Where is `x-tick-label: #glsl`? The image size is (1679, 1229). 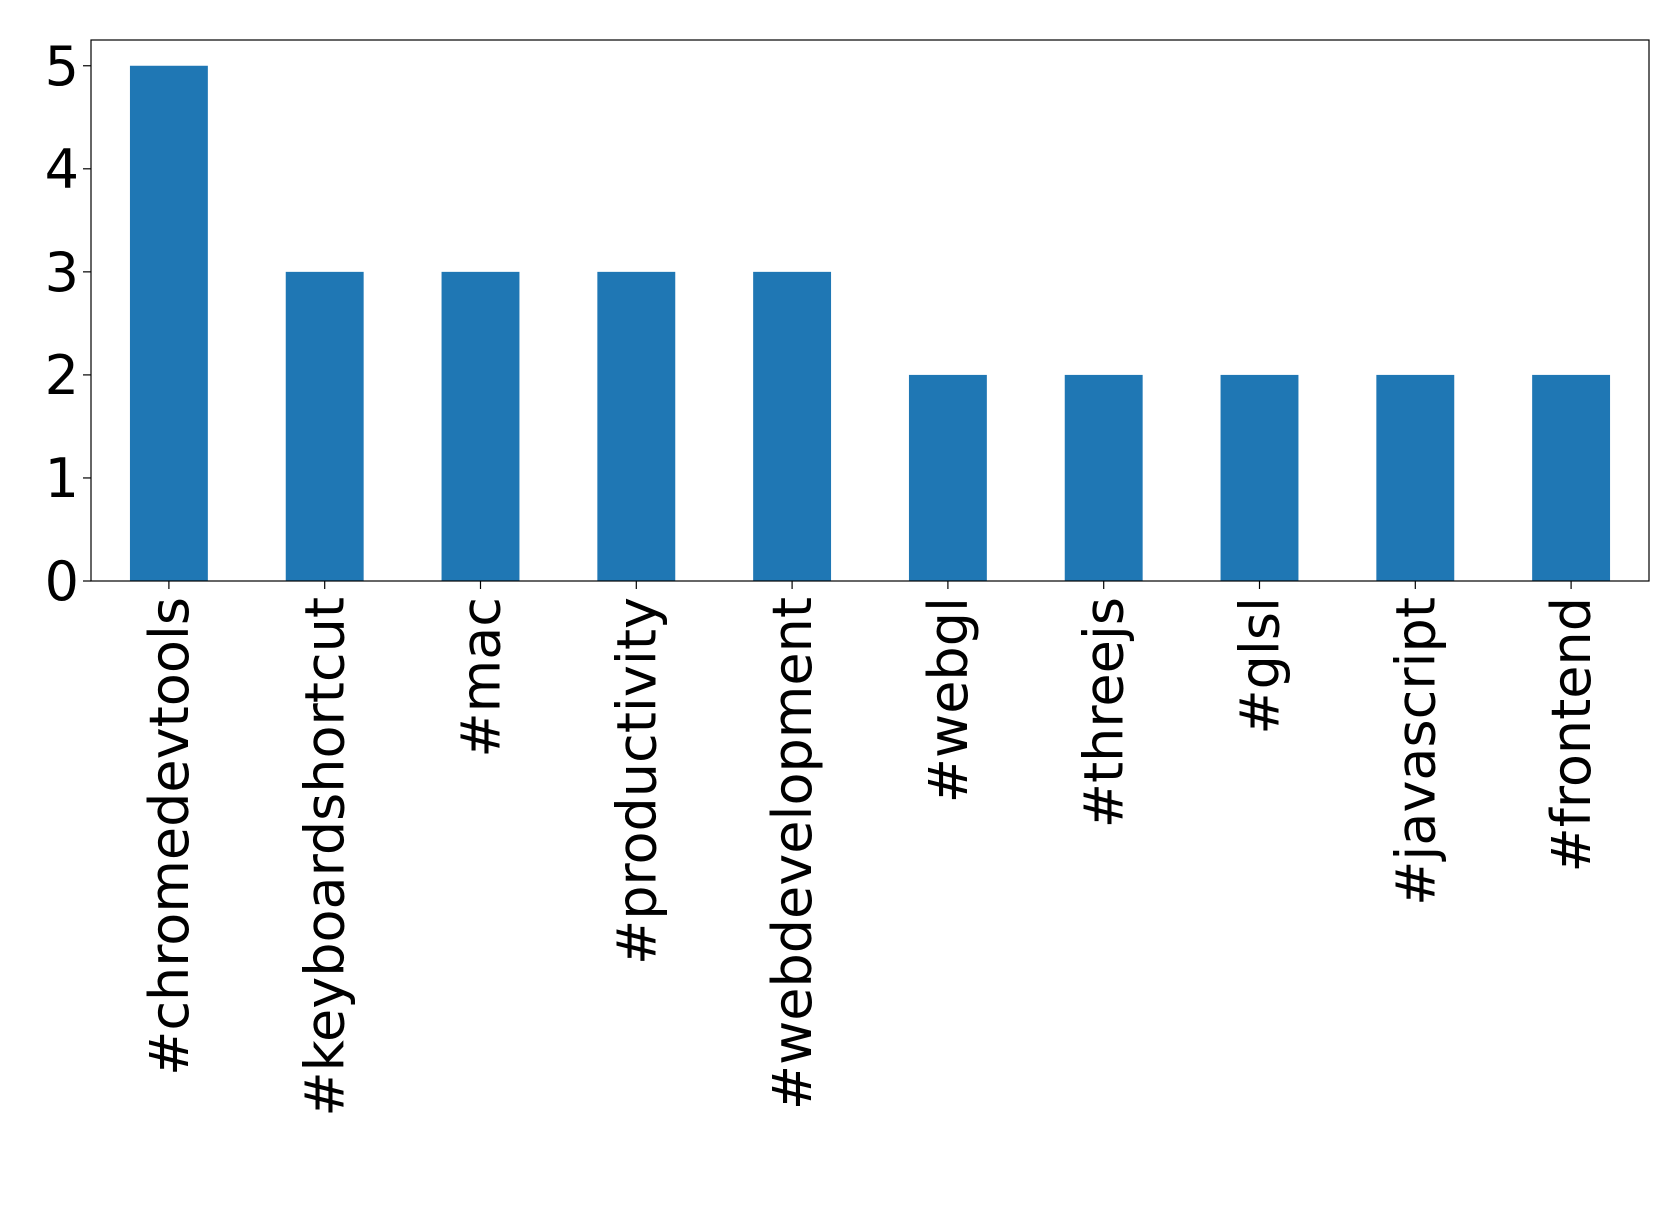
x-tick-label: #glsl is located at coordinates (1260, 666).